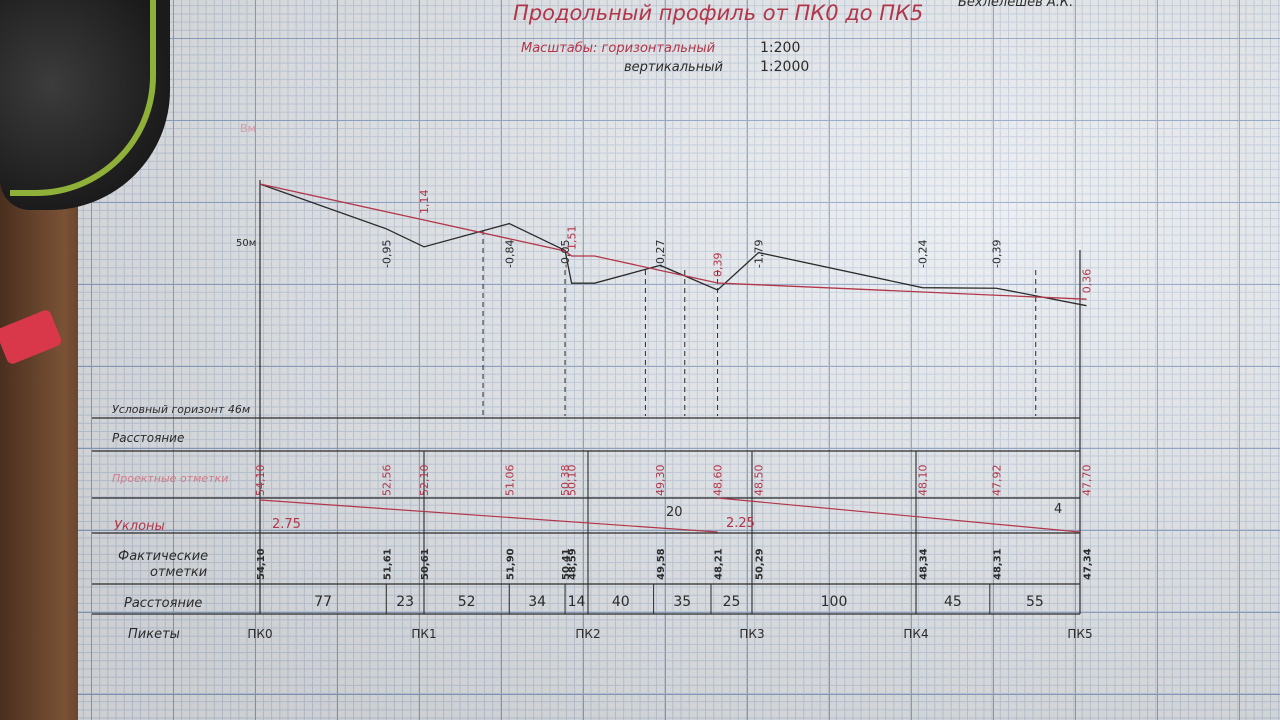 The image size is (1280, 720). I want to click on distance-value: 23, so click(405, 602).